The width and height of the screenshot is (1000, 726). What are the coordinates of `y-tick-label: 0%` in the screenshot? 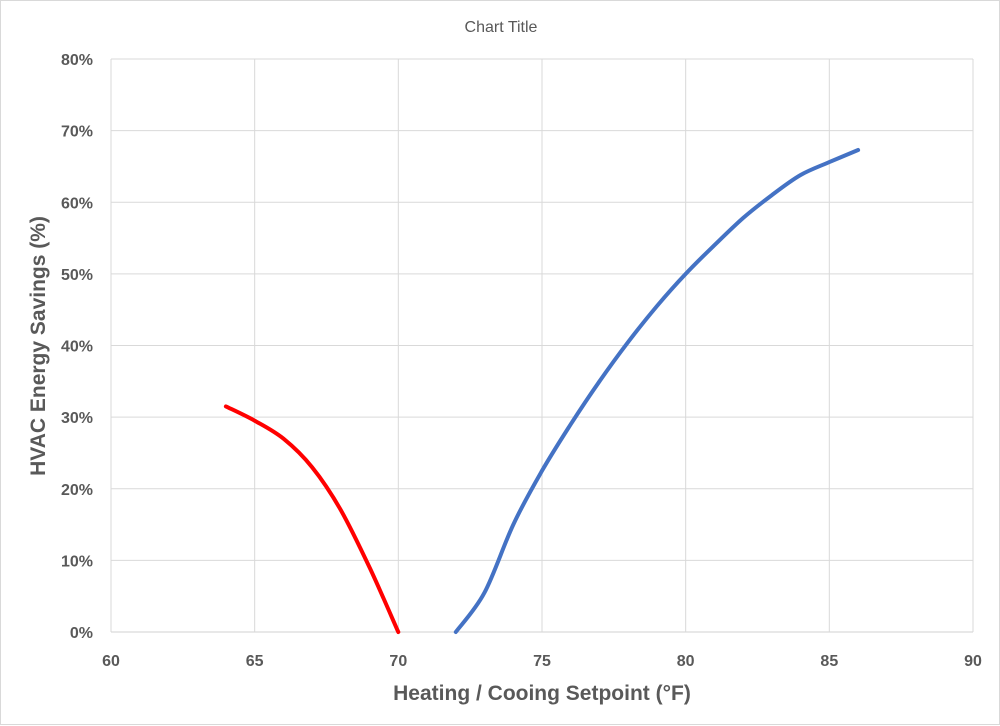 It's located at (81, 633).